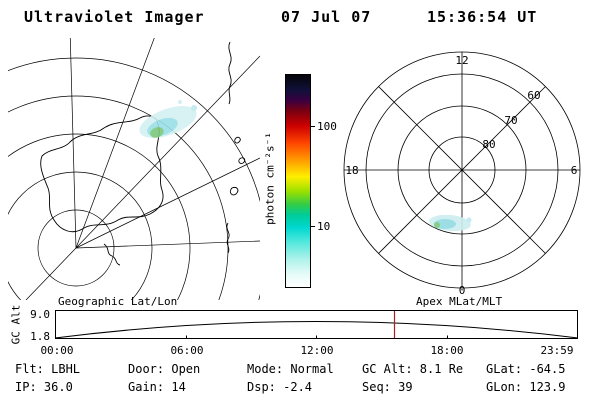 This screenshot has width=600, height=400. Describe the element at coordinates (574, 170) in the screenshot. I see `mlt-label-6: 6` at that location.